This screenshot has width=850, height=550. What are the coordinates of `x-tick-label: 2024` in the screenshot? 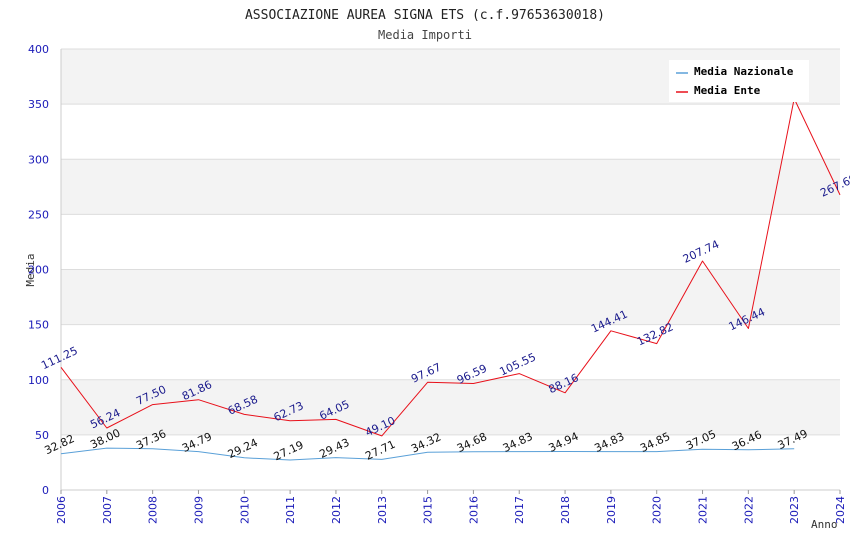 It's located at (840, 510).